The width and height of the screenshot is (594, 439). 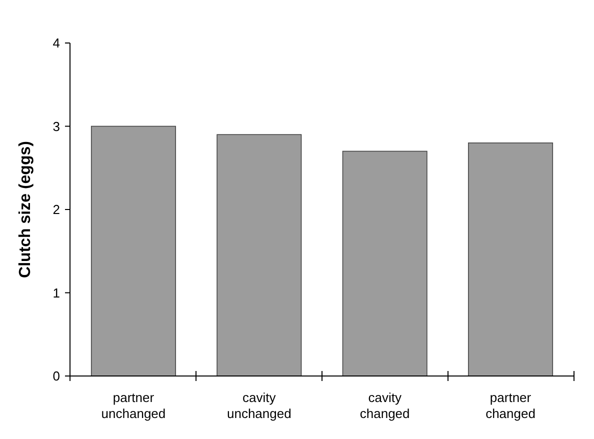 What do you see at coordinates (56, 126) in the screenshot?
I see `y-tick-label: 3` at bounding box center [56, 126].